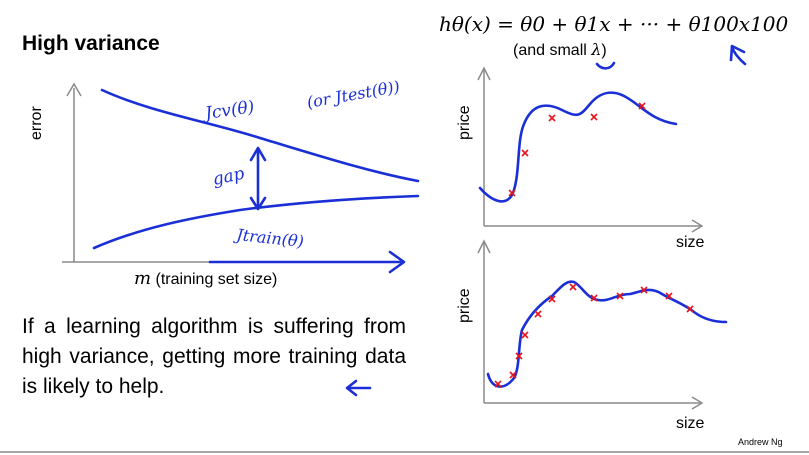  What do you see at coordinates (577, 149) in the screenshot?
I see `top-training-points` at bounding box center [577, 149].